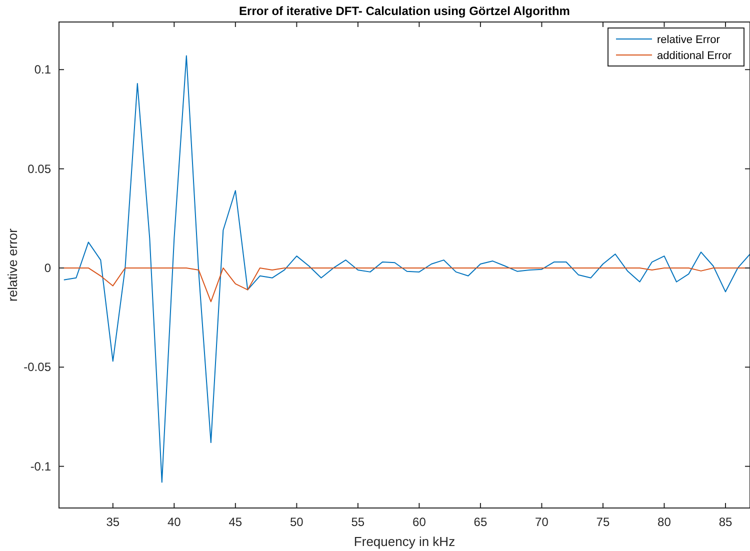 The image size is (750, 551). What do you see at coordinates (235, 522) in the screenshot?
I see `x-tick-label: 45` at bounding box center [235, 522].